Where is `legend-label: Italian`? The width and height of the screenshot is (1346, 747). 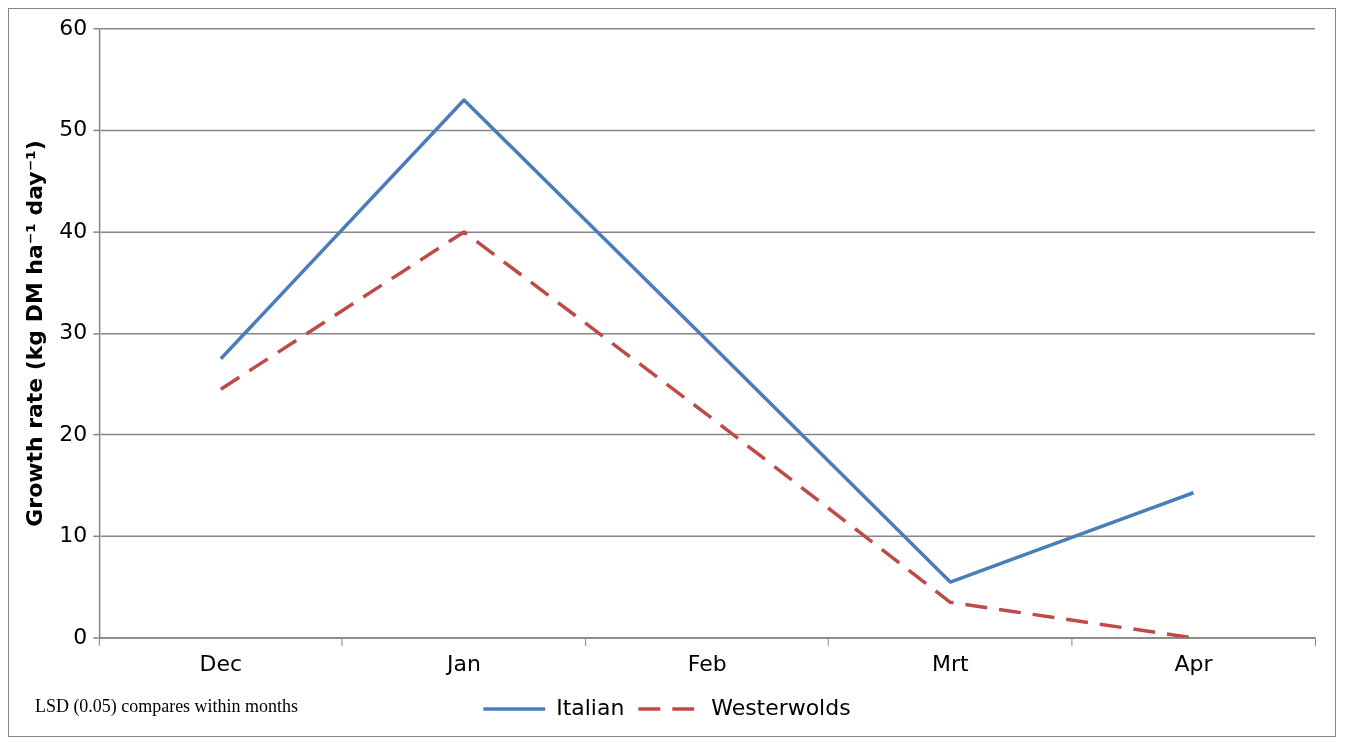
legend-label: Italian is located at coordinates (590, 707).